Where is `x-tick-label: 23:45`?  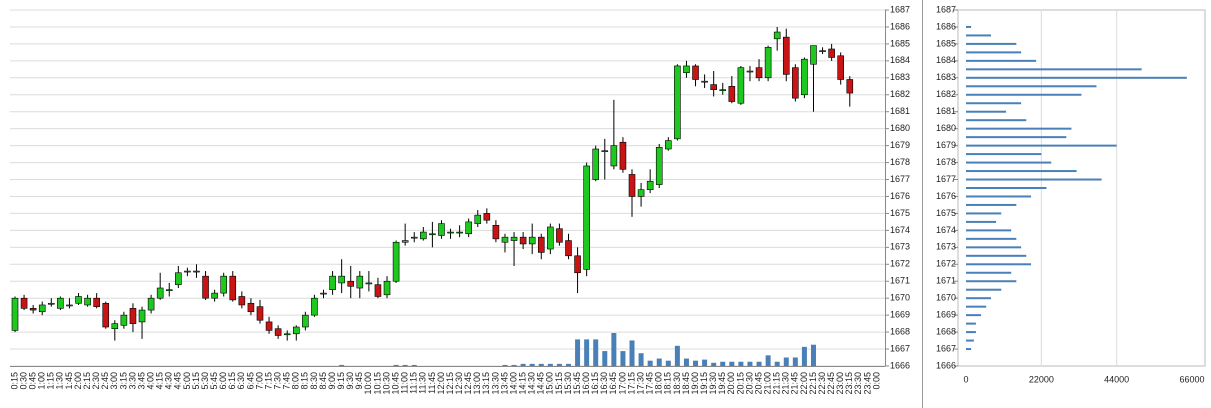 x-tick-label: 23:45 is located at coordinates (867, 383).